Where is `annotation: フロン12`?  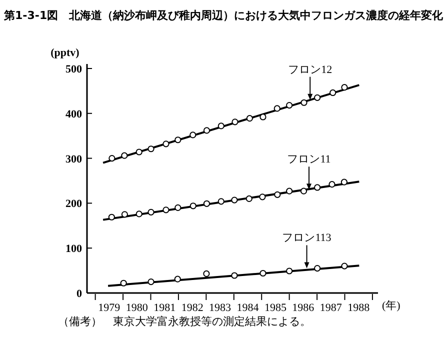 annotation: フロン12 is located at coordinates (310, 70).